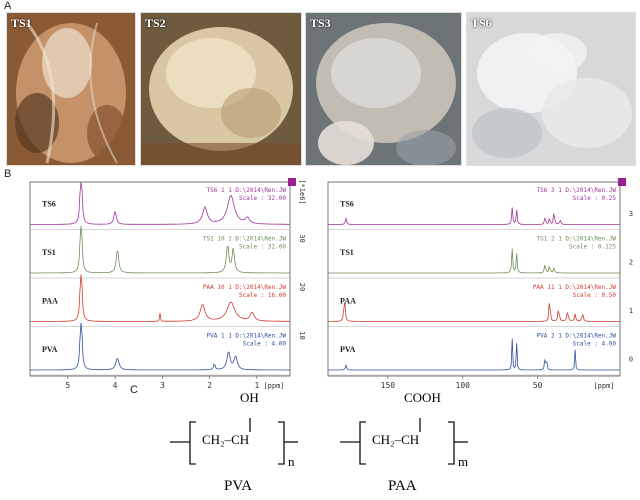  What do you see at coordinates (249, 397) in the screenshot?
I see `pva-substituent: OH` at bounding box center [249, 397].